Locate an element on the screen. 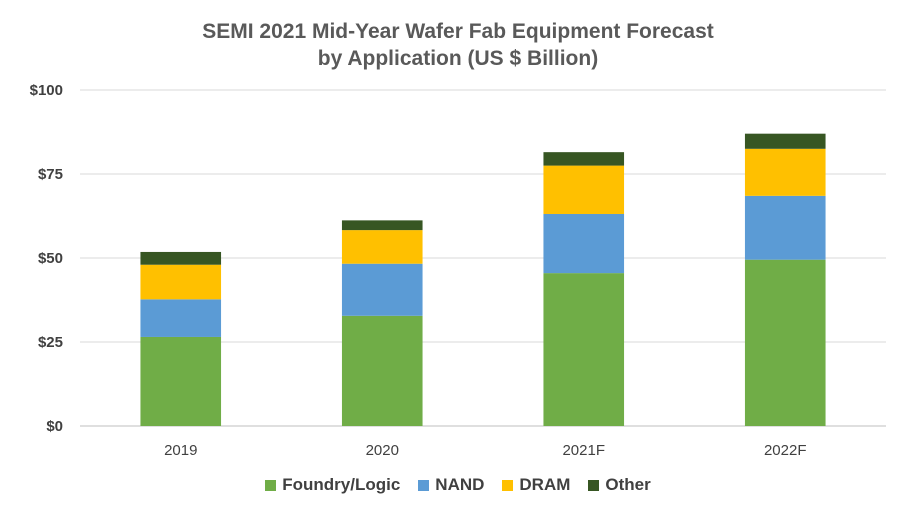  legend: Foundry/Logic NAND DRAM Other is located at coordinates (458, 485).